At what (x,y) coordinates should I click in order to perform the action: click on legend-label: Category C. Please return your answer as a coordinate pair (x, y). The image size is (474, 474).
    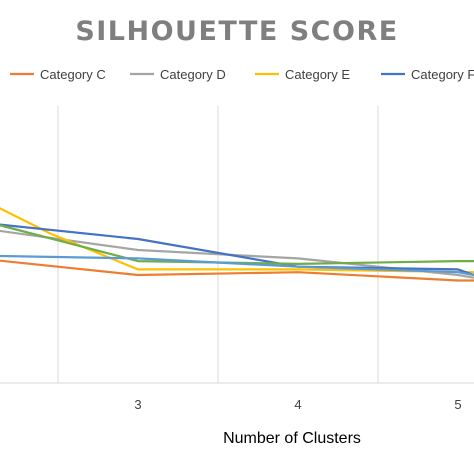
    Looking at the image, I should click on (73, 74).